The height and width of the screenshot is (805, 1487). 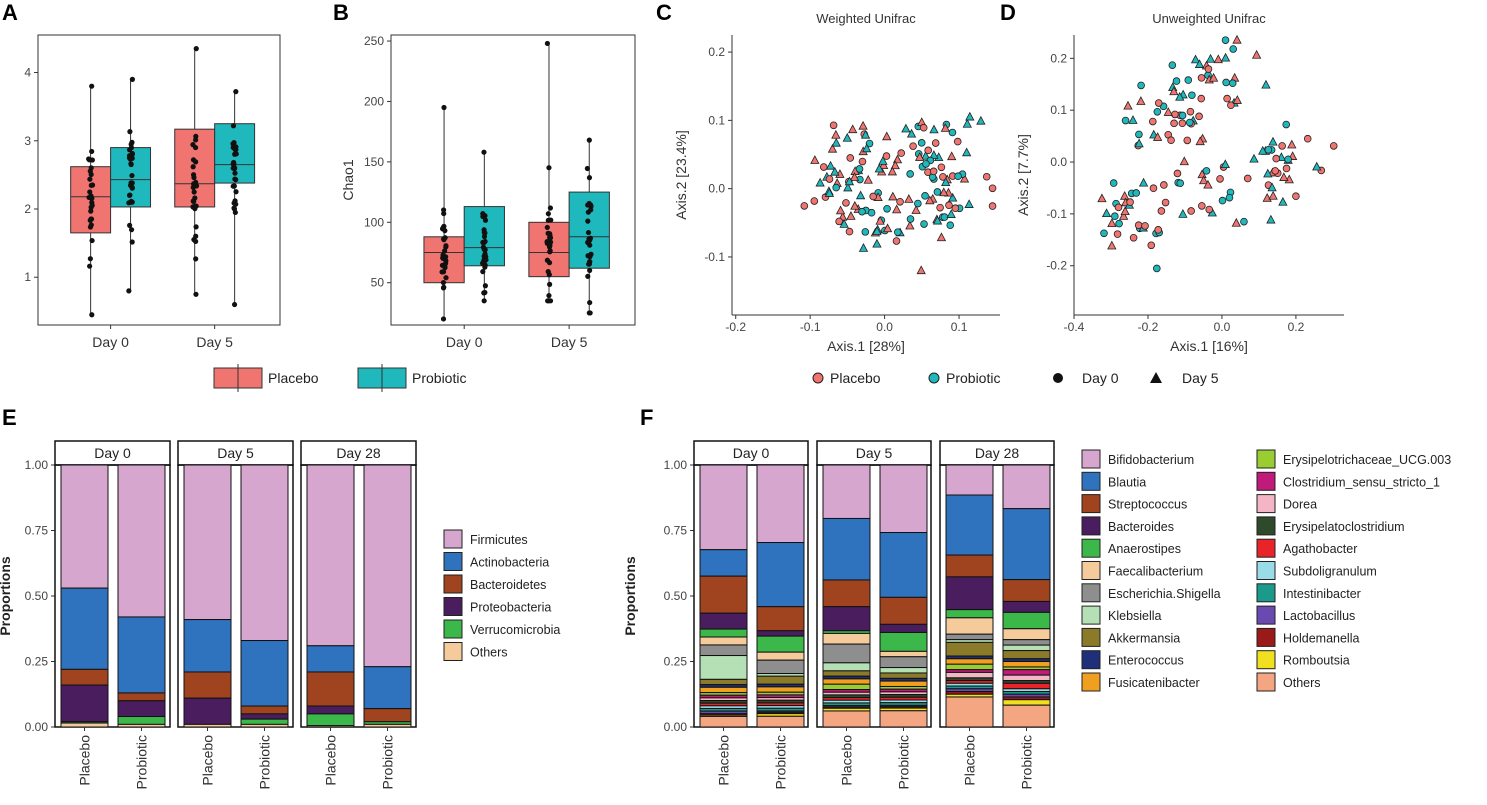 I want to click on x-tick-label: Day 5, so click(x=569, y=342).